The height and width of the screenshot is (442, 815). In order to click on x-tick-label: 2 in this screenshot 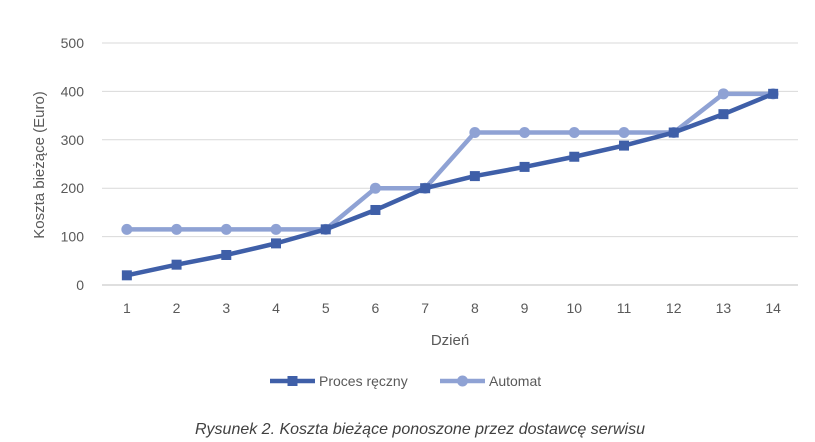, I will do `click(177, 308)`.